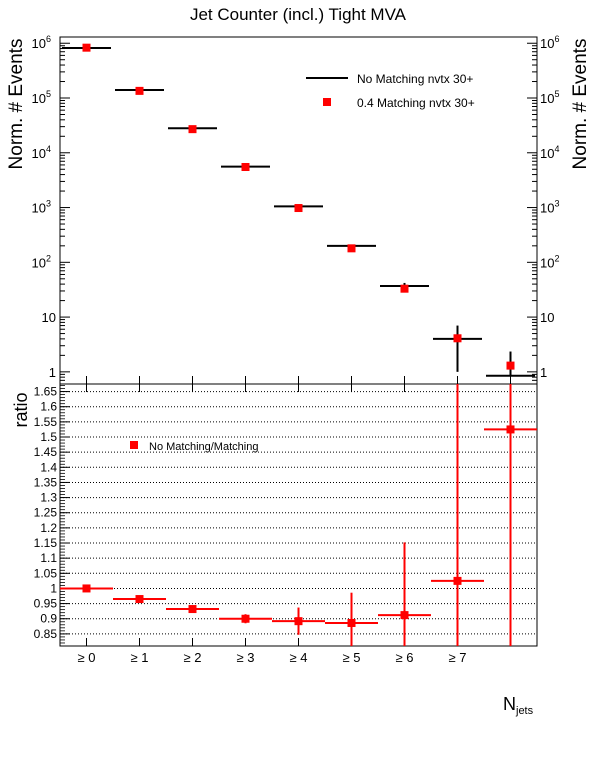 This screenshot has width=596, height=772. I want to click on ratio-legend-swatch, so click(134, 445).